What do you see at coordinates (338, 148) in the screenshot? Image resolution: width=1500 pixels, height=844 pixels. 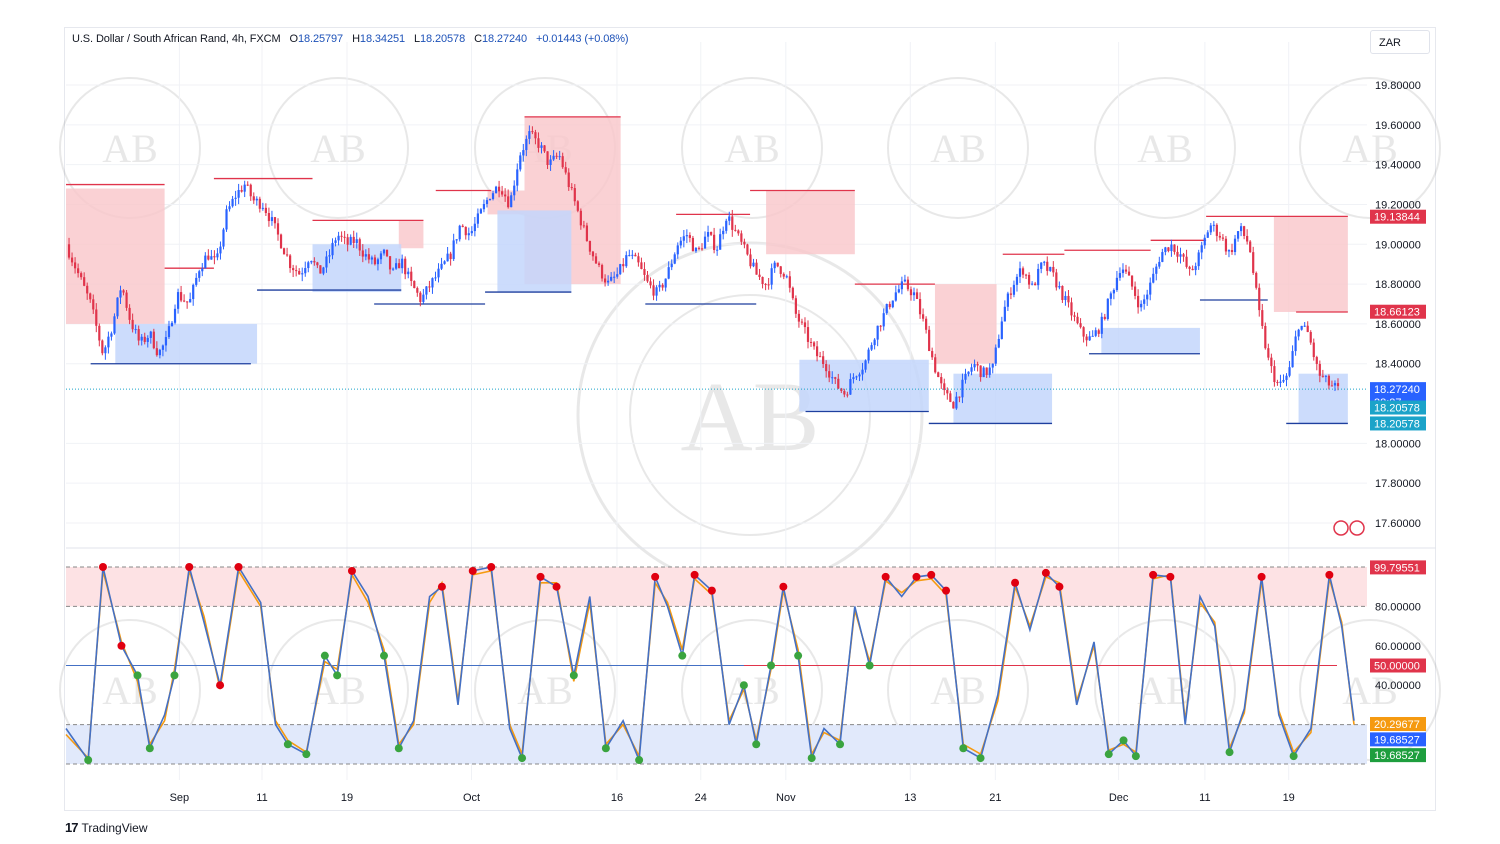 I see `watermark-seal` at bounding box center [338, 148].